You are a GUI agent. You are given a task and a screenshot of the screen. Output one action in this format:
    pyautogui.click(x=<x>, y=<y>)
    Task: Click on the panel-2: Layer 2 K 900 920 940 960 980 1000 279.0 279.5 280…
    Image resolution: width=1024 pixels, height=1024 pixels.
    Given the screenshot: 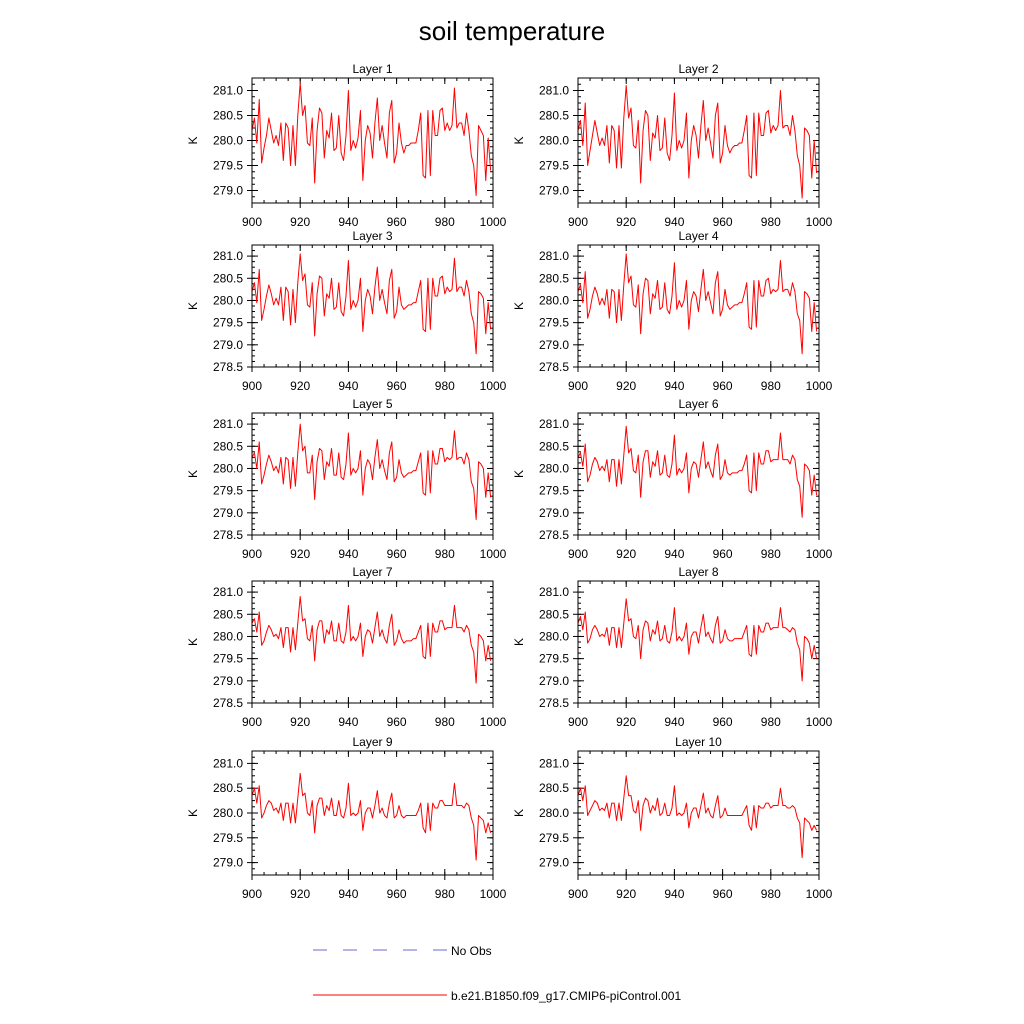 What is the action you would take?
    pyautogui.click(x=672, y=145)
    